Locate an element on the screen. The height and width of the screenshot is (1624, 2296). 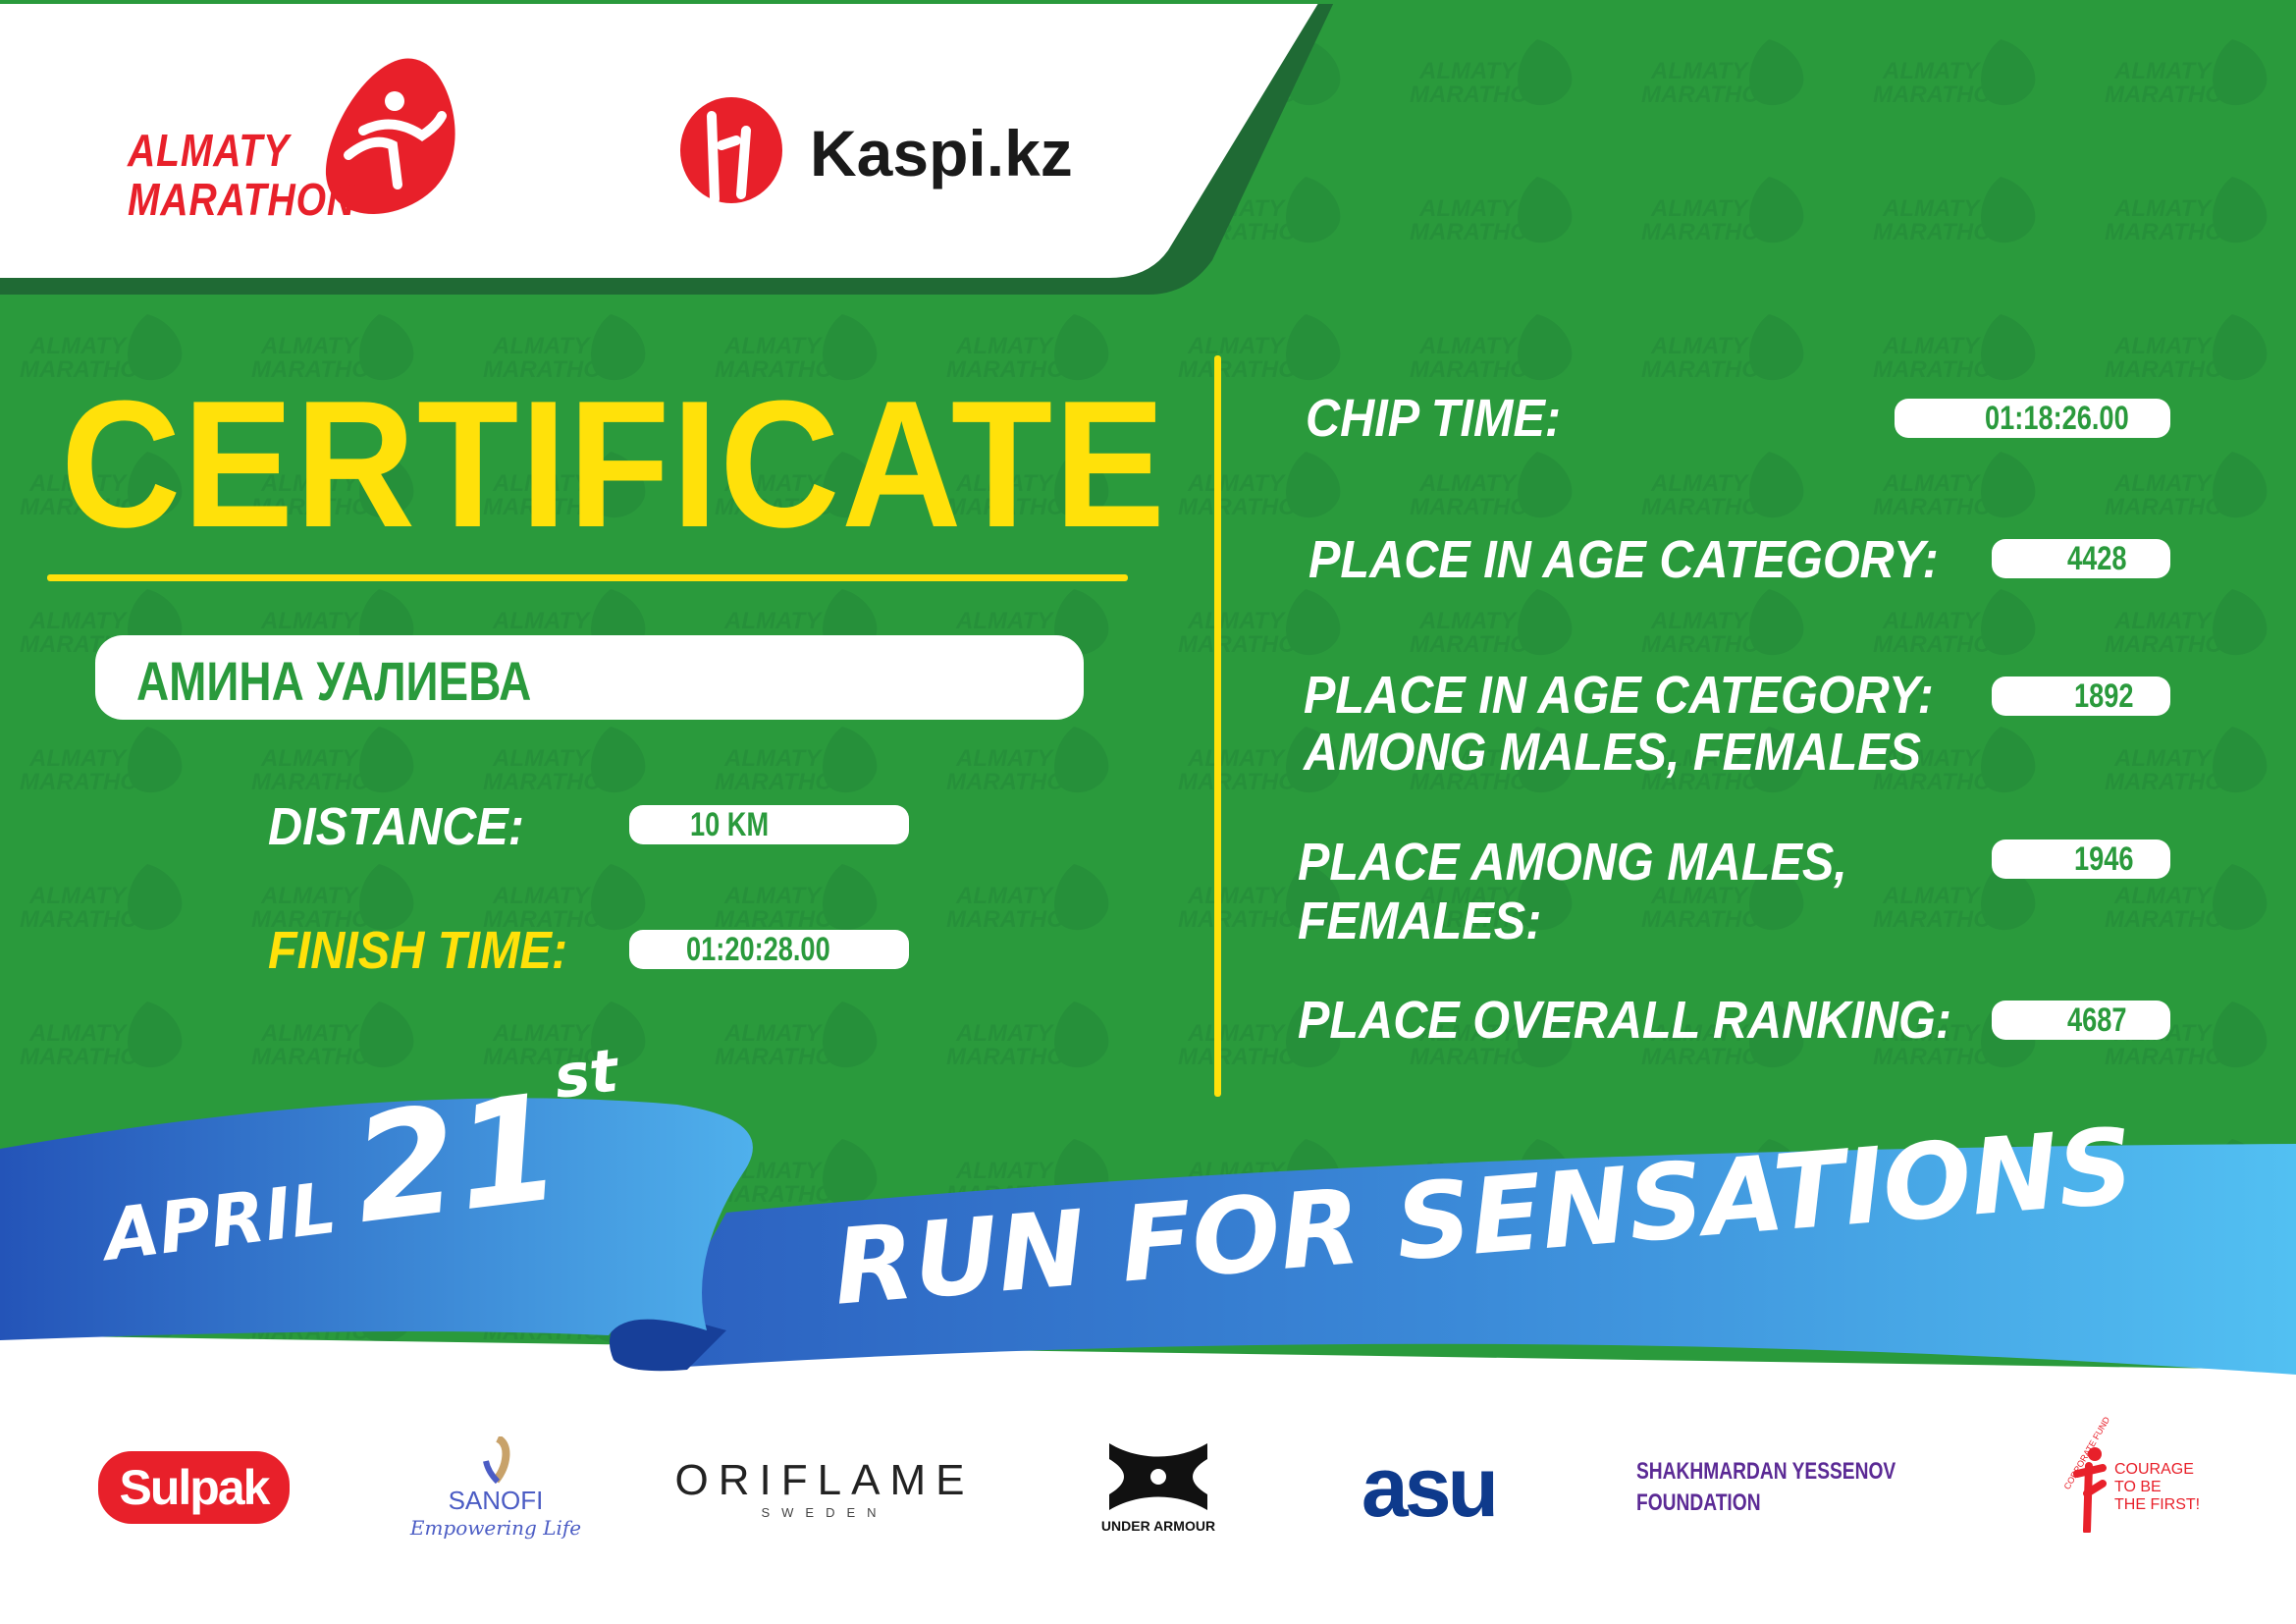
under-armour-text: UNDER ARMOUR is located at coordinates (1158, 1526).